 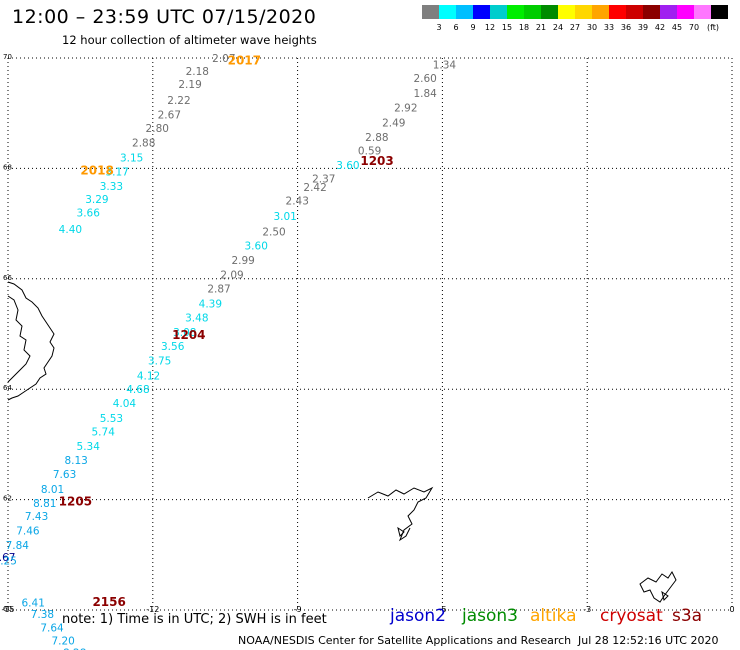 What do you see at coordinates (137, 390) in the screenshot?
I see `wave-height-value: 4.68` at bounding box center [137, 390].